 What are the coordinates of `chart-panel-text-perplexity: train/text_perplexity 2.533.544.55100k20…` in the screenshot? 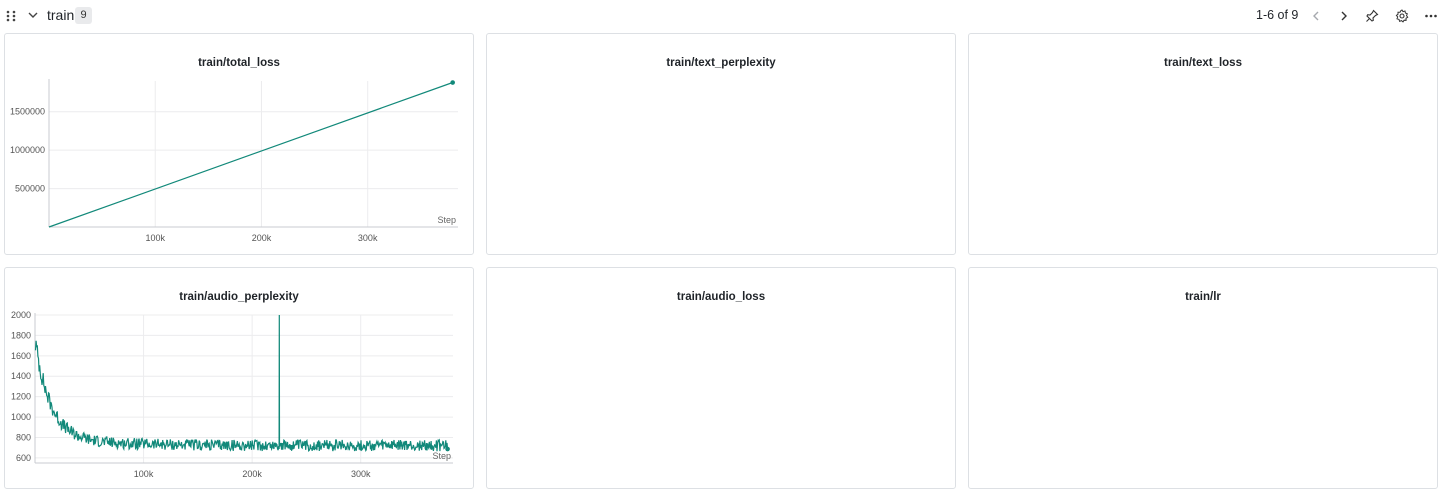 It's located at (721, 144).